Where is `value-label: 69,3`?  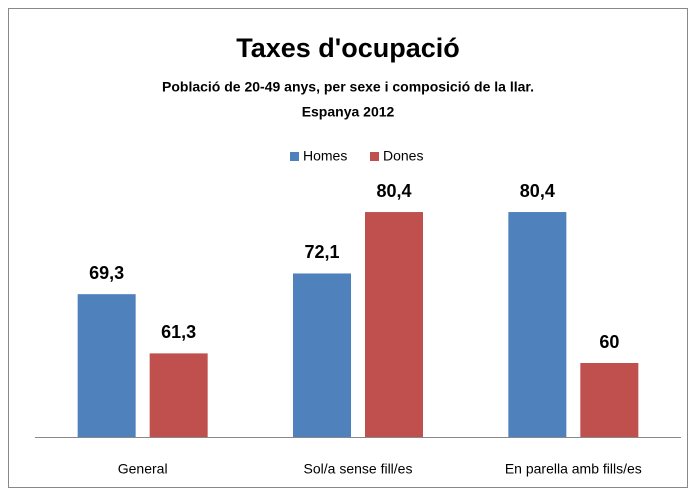
value-label: 69,3 is located at coordinates (106, 273).